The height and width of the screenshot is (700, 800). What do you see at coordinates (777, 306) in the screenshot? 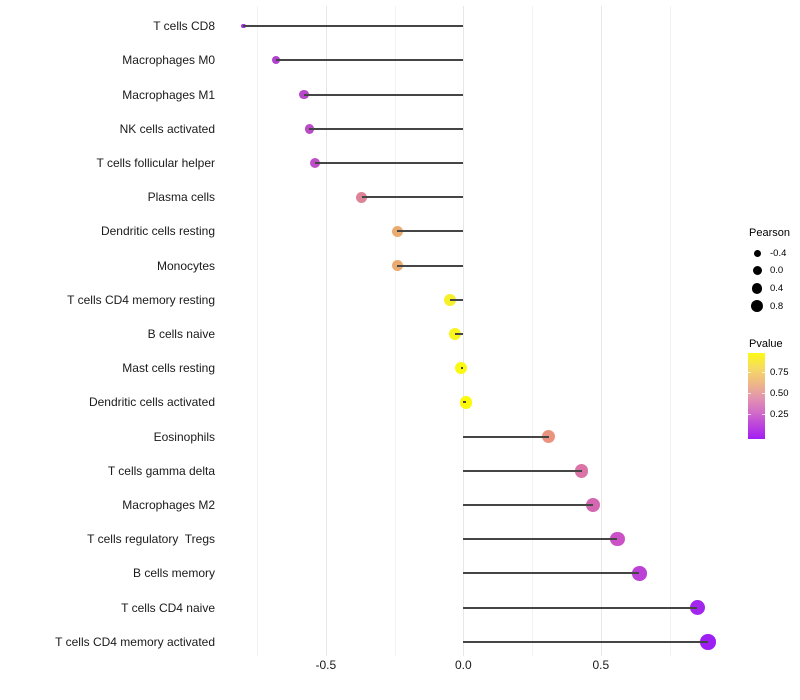
I see `legend-pearson-key-label: 0.8` at bounding box center [777, 306].